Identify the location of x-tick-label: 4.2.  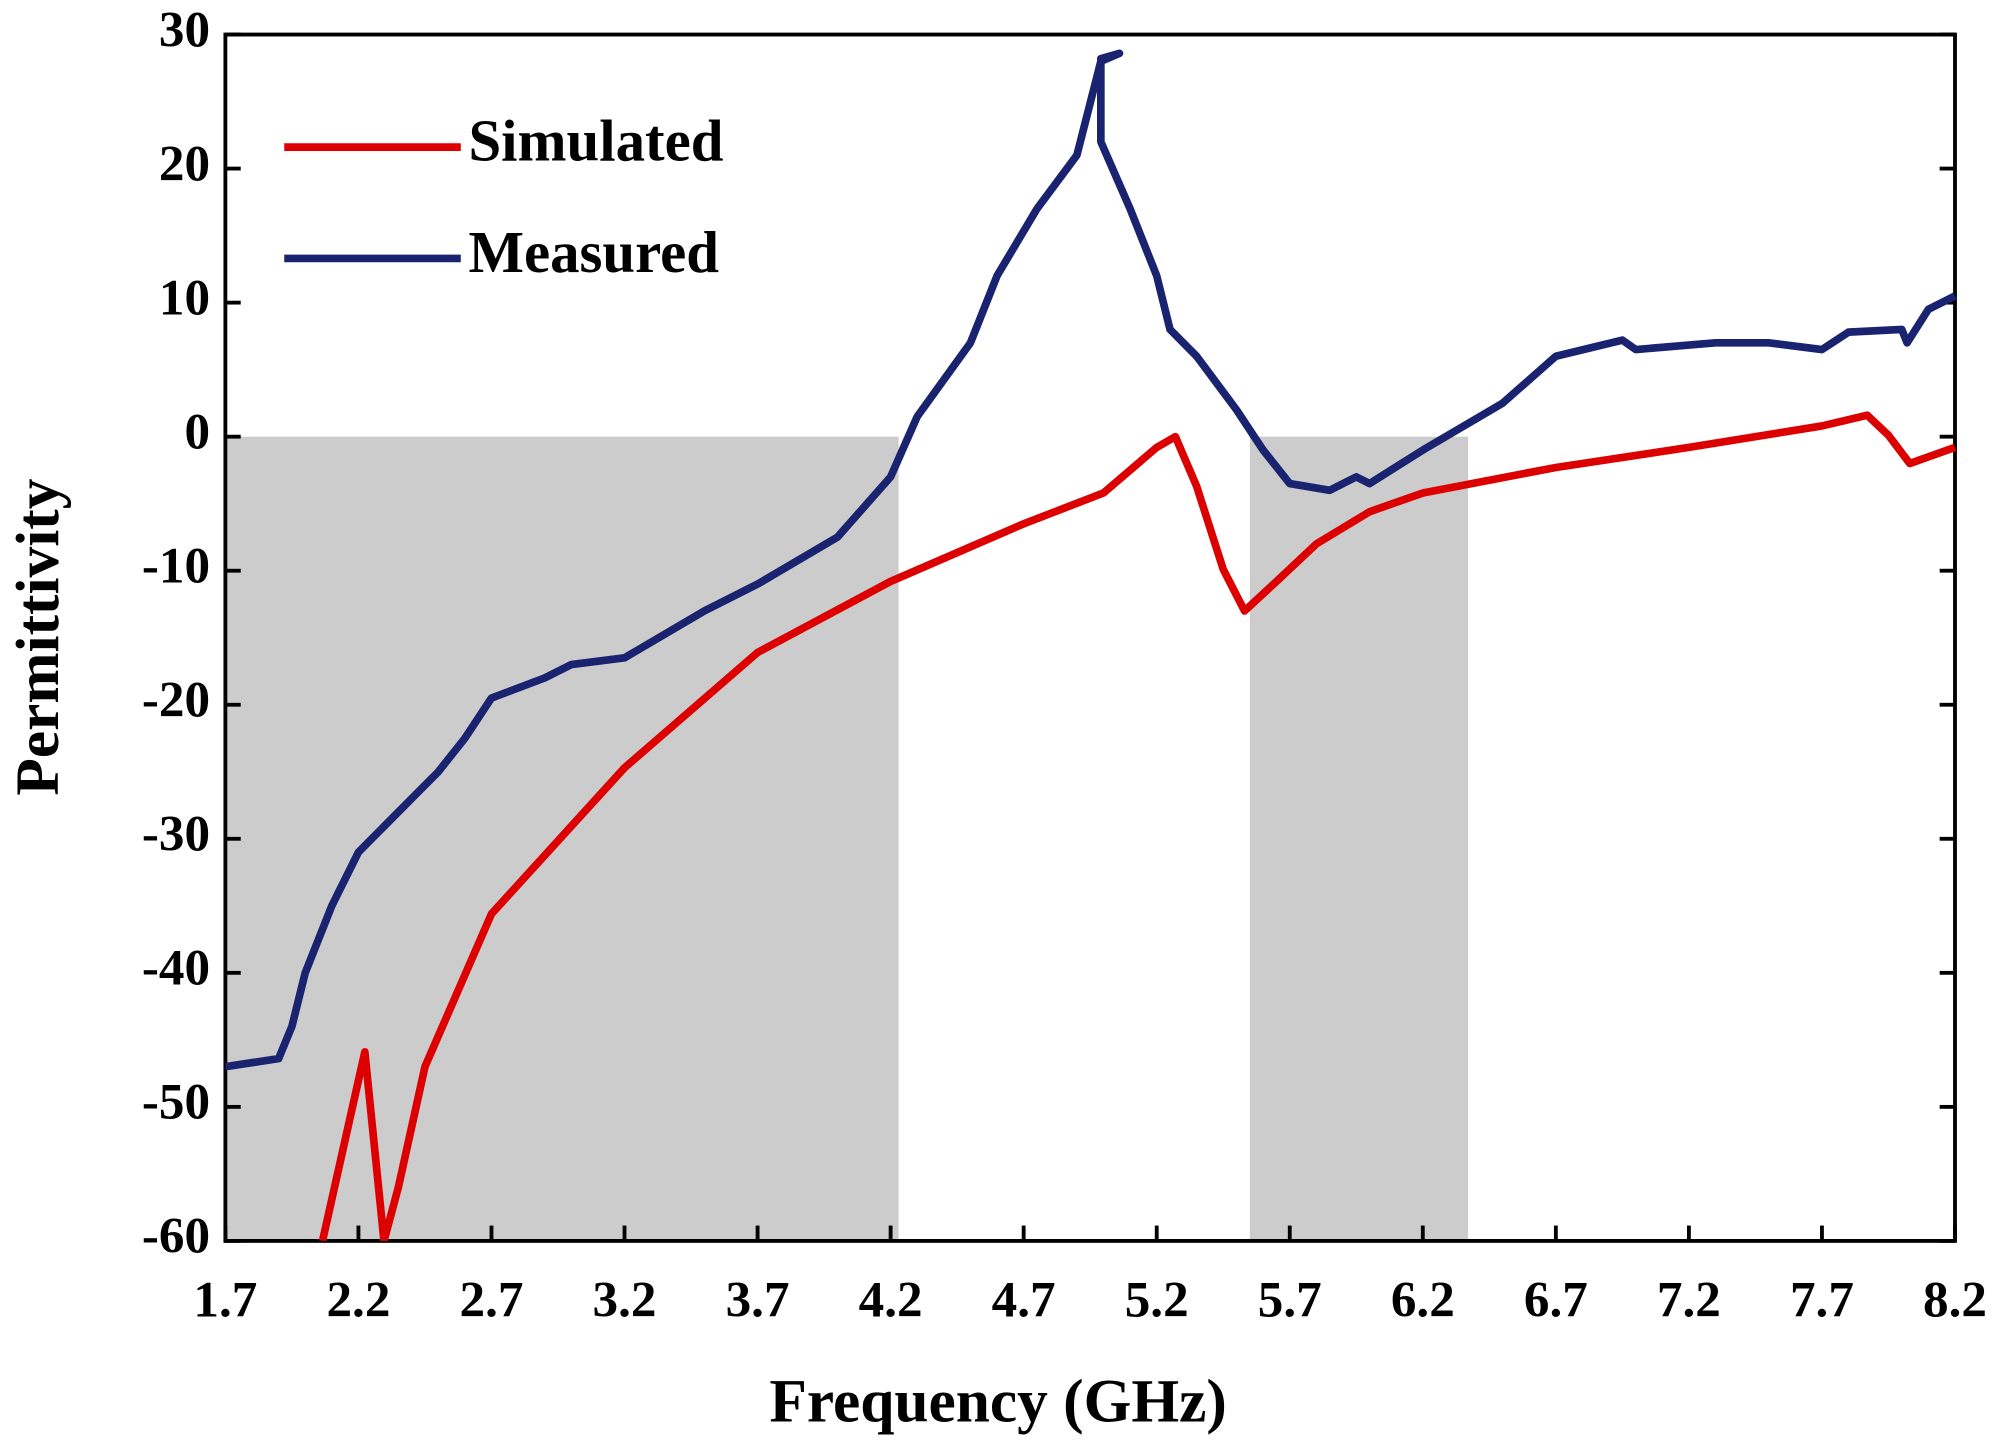
(891, 1300).